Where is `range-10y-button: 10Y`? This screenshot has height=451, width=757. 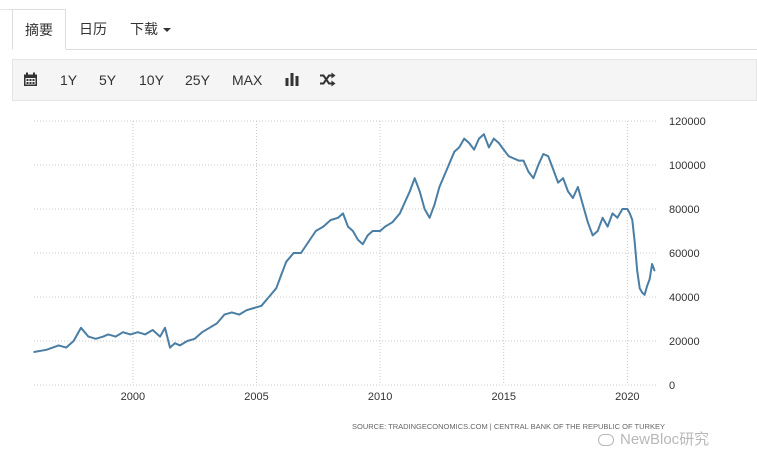 range-10y-button: 10Y is located at coordinates (151, 80).